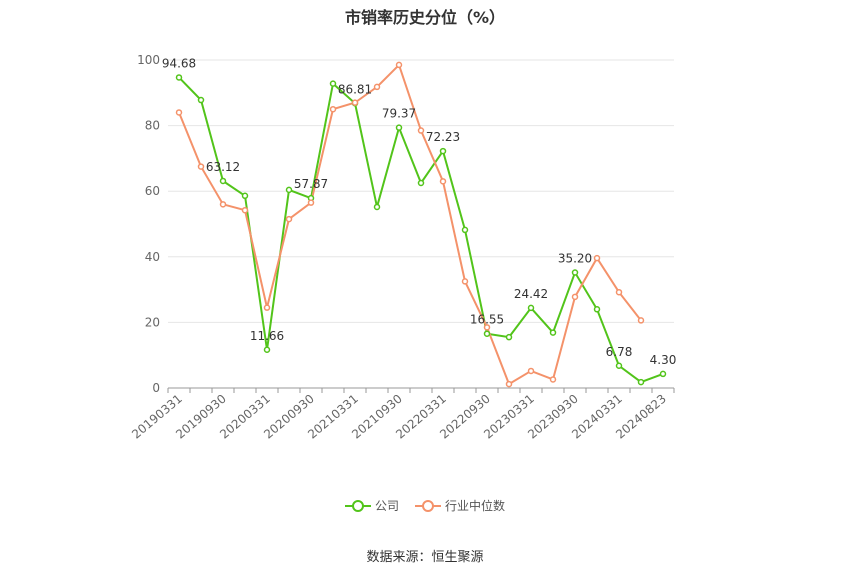 The height and width of the screenshot is (575, 850). I want to click on y-axis-ticks: 0 20 40 60 80 100, so click(148, 224).